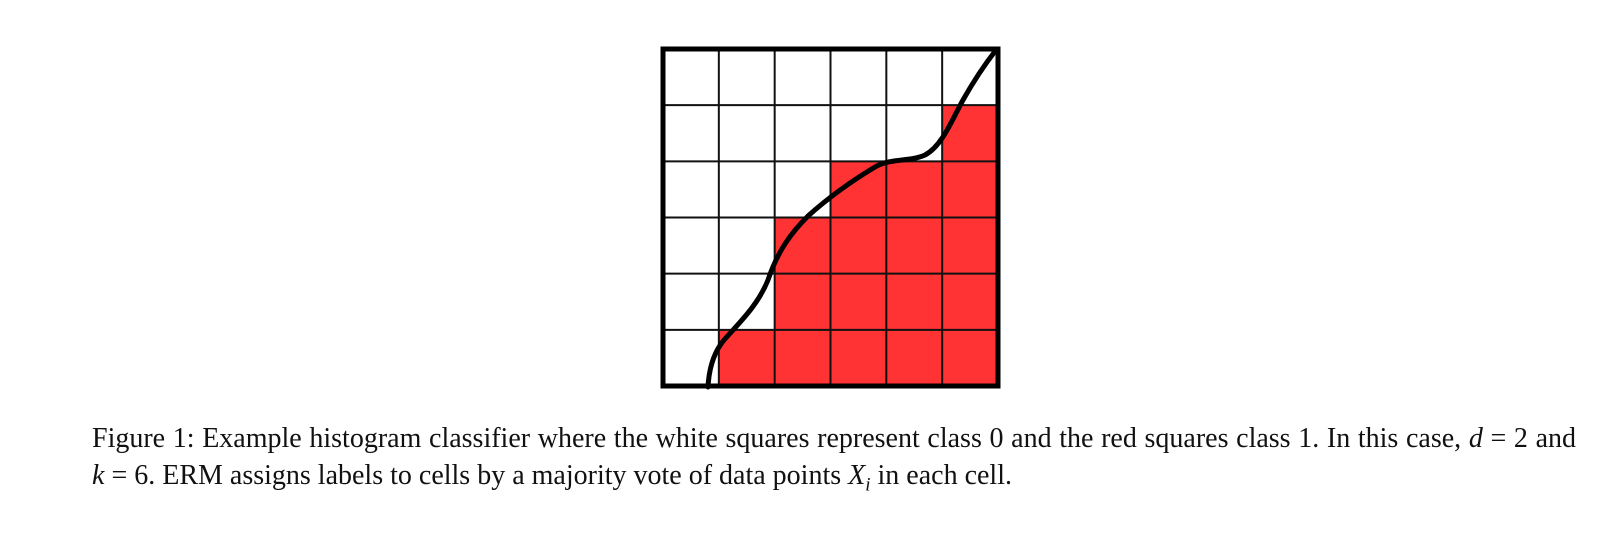  I want to click on grid-cell-r2-c2-class0, so click(802, 189).